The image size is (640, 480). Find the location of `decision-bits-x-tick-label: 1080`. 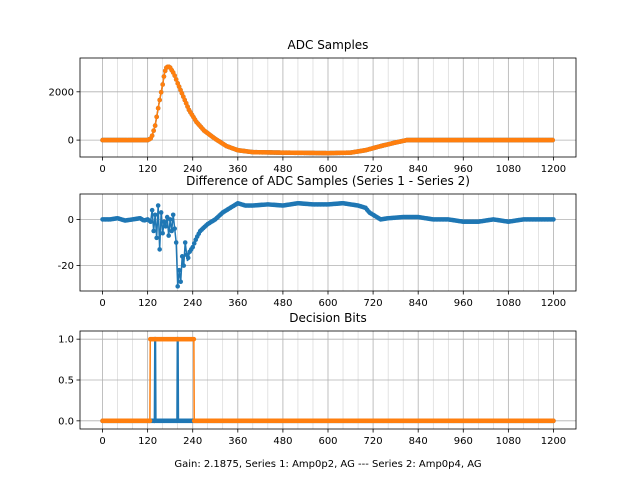

decision-bits-x-tick-label: 1080 is located at coordinates (508, 441).